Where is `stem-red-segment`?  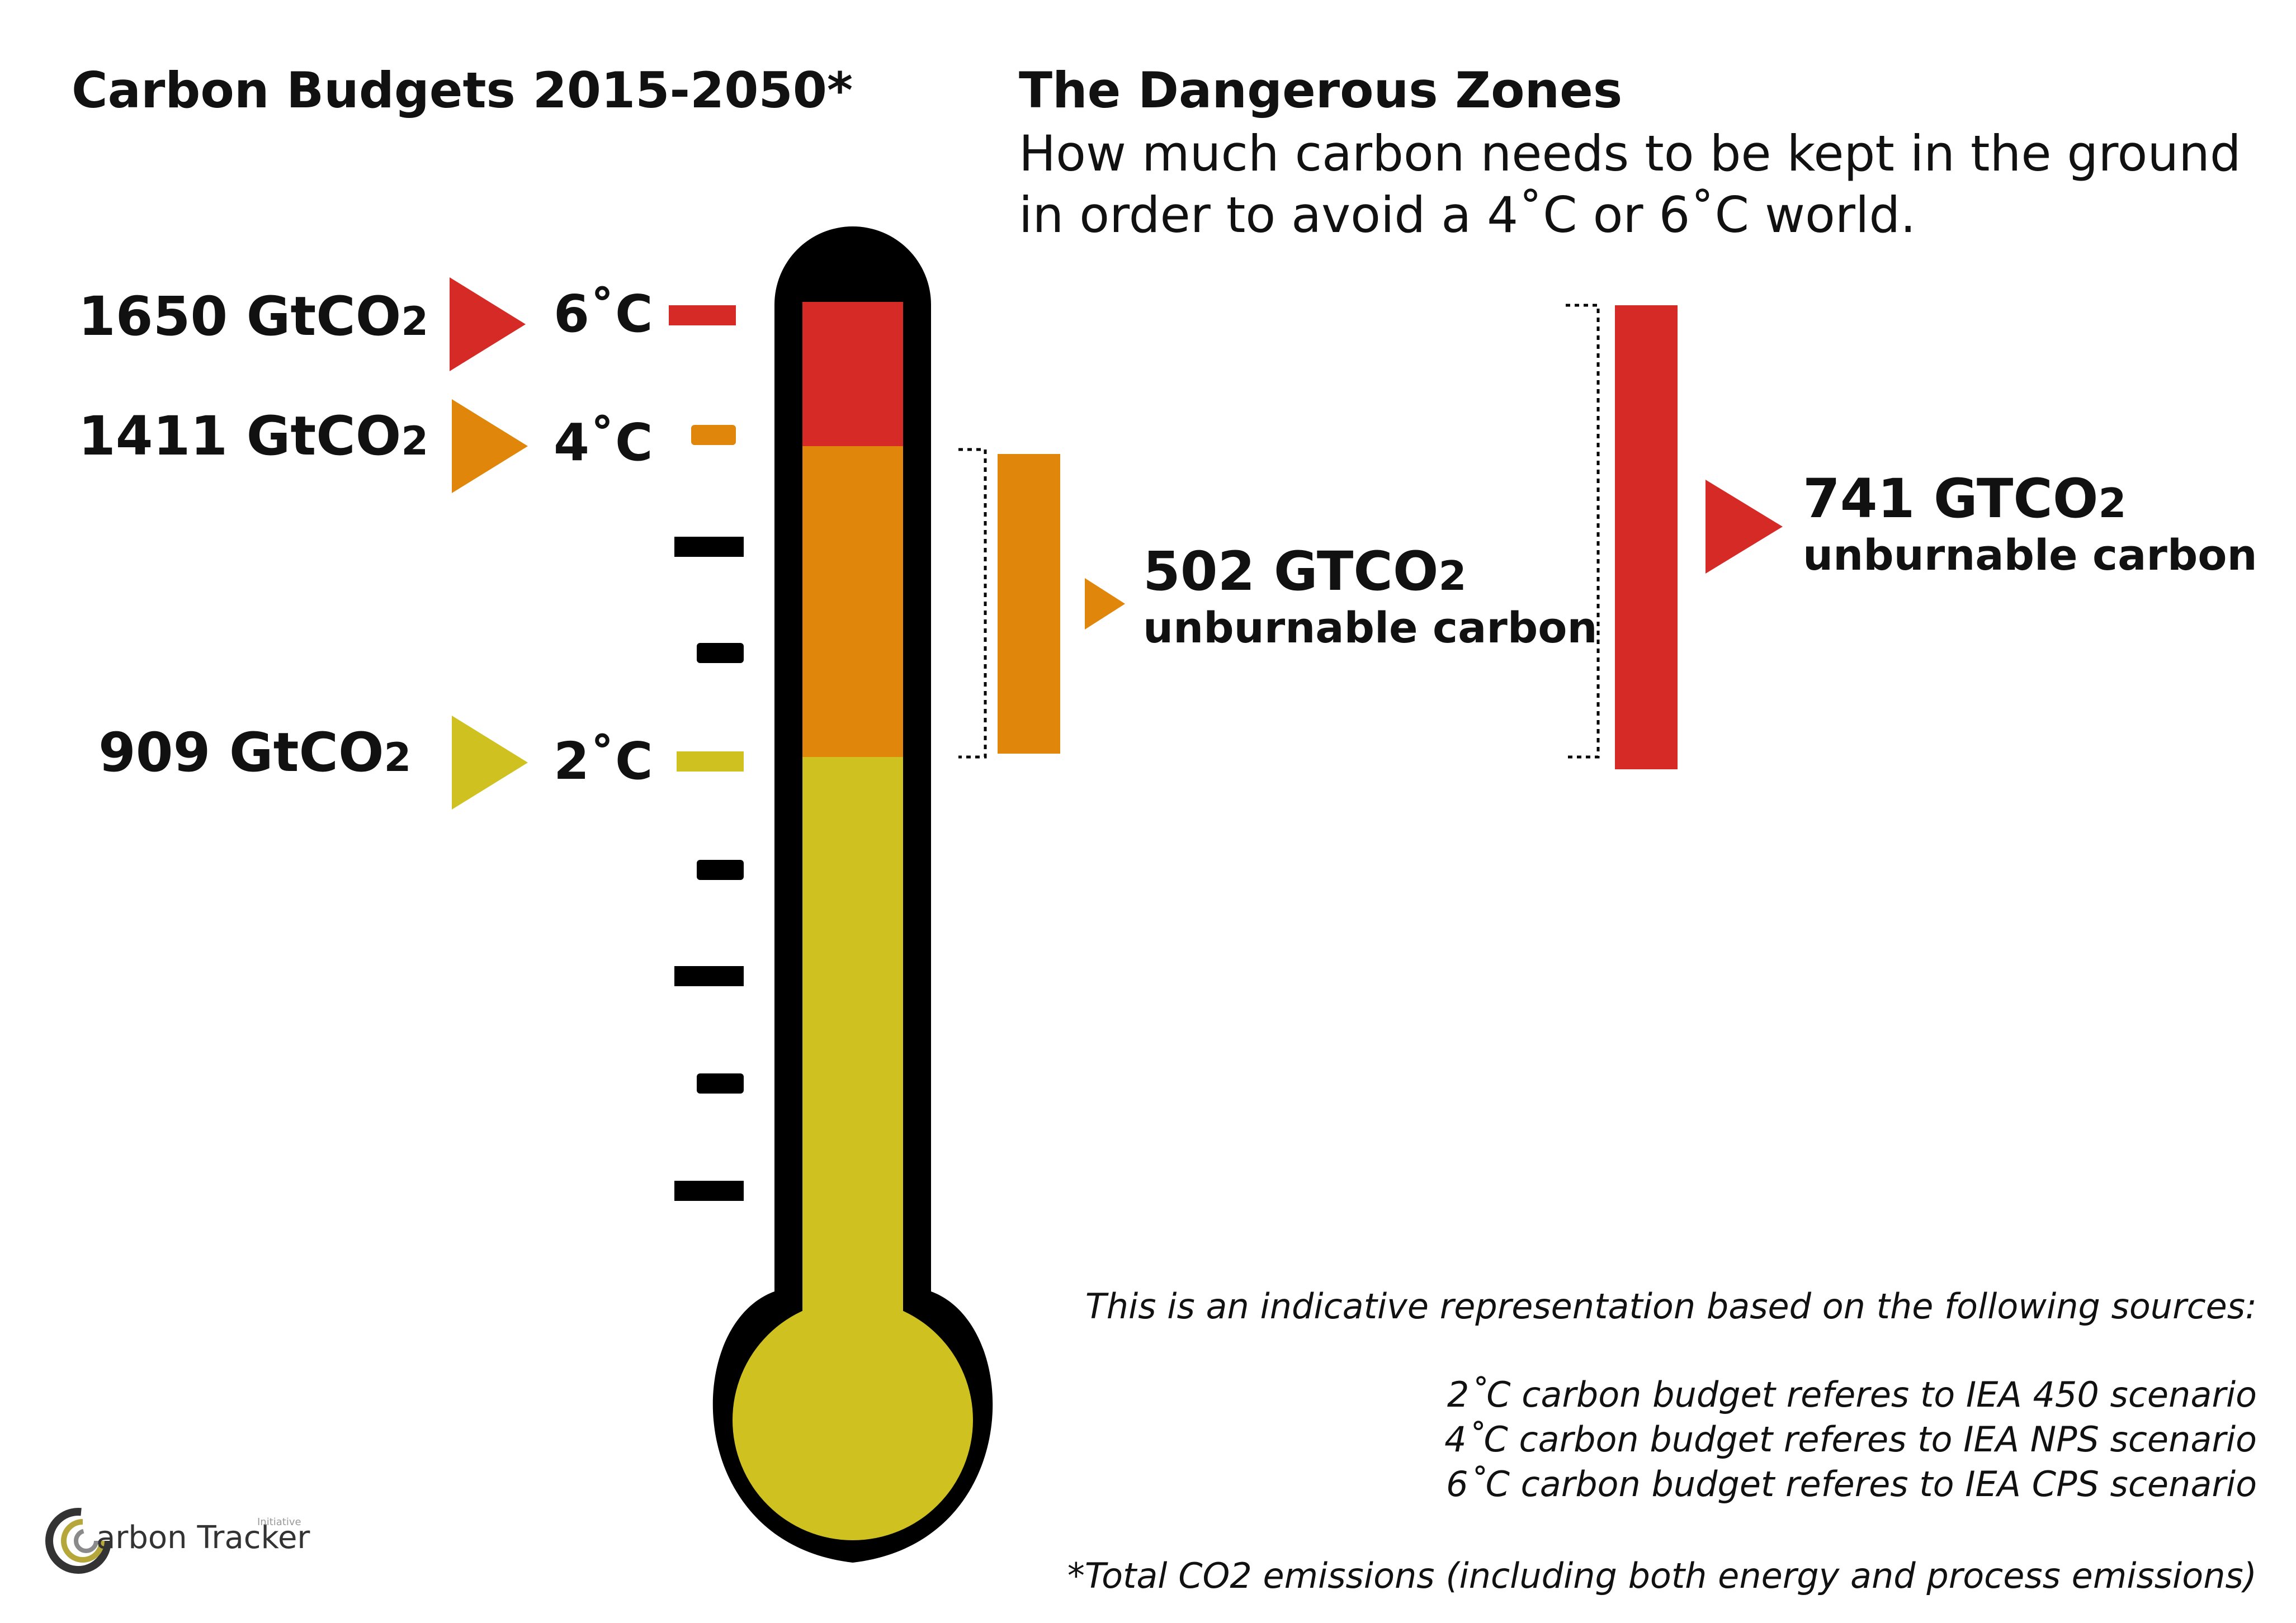 stem-red-segment is located at coordinates (852, 374).